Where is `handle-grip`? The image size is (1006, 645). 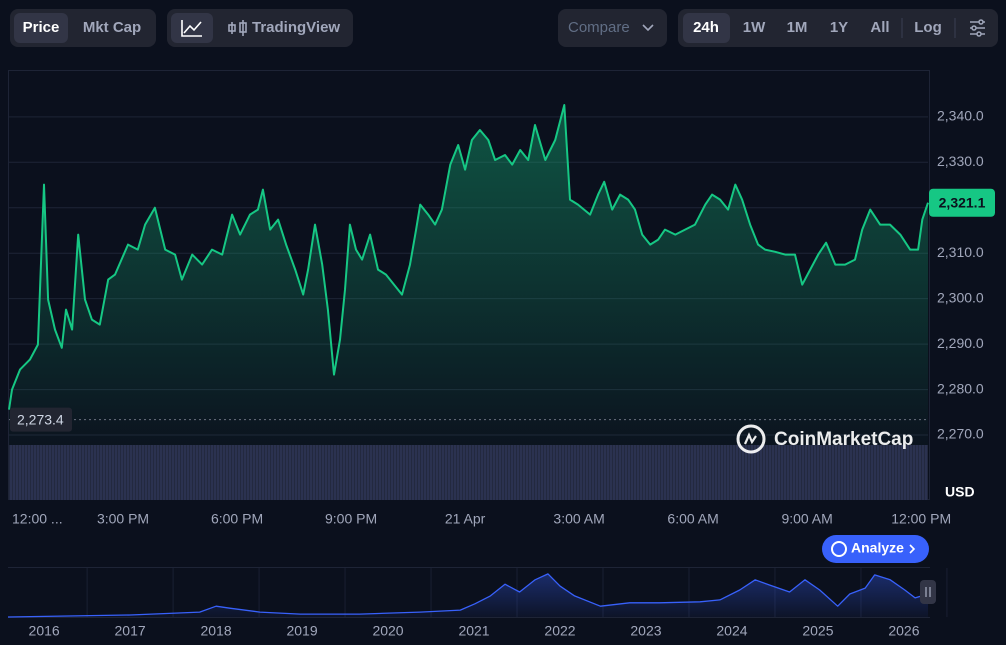 handle-grip is located at coordinates (928, 592).